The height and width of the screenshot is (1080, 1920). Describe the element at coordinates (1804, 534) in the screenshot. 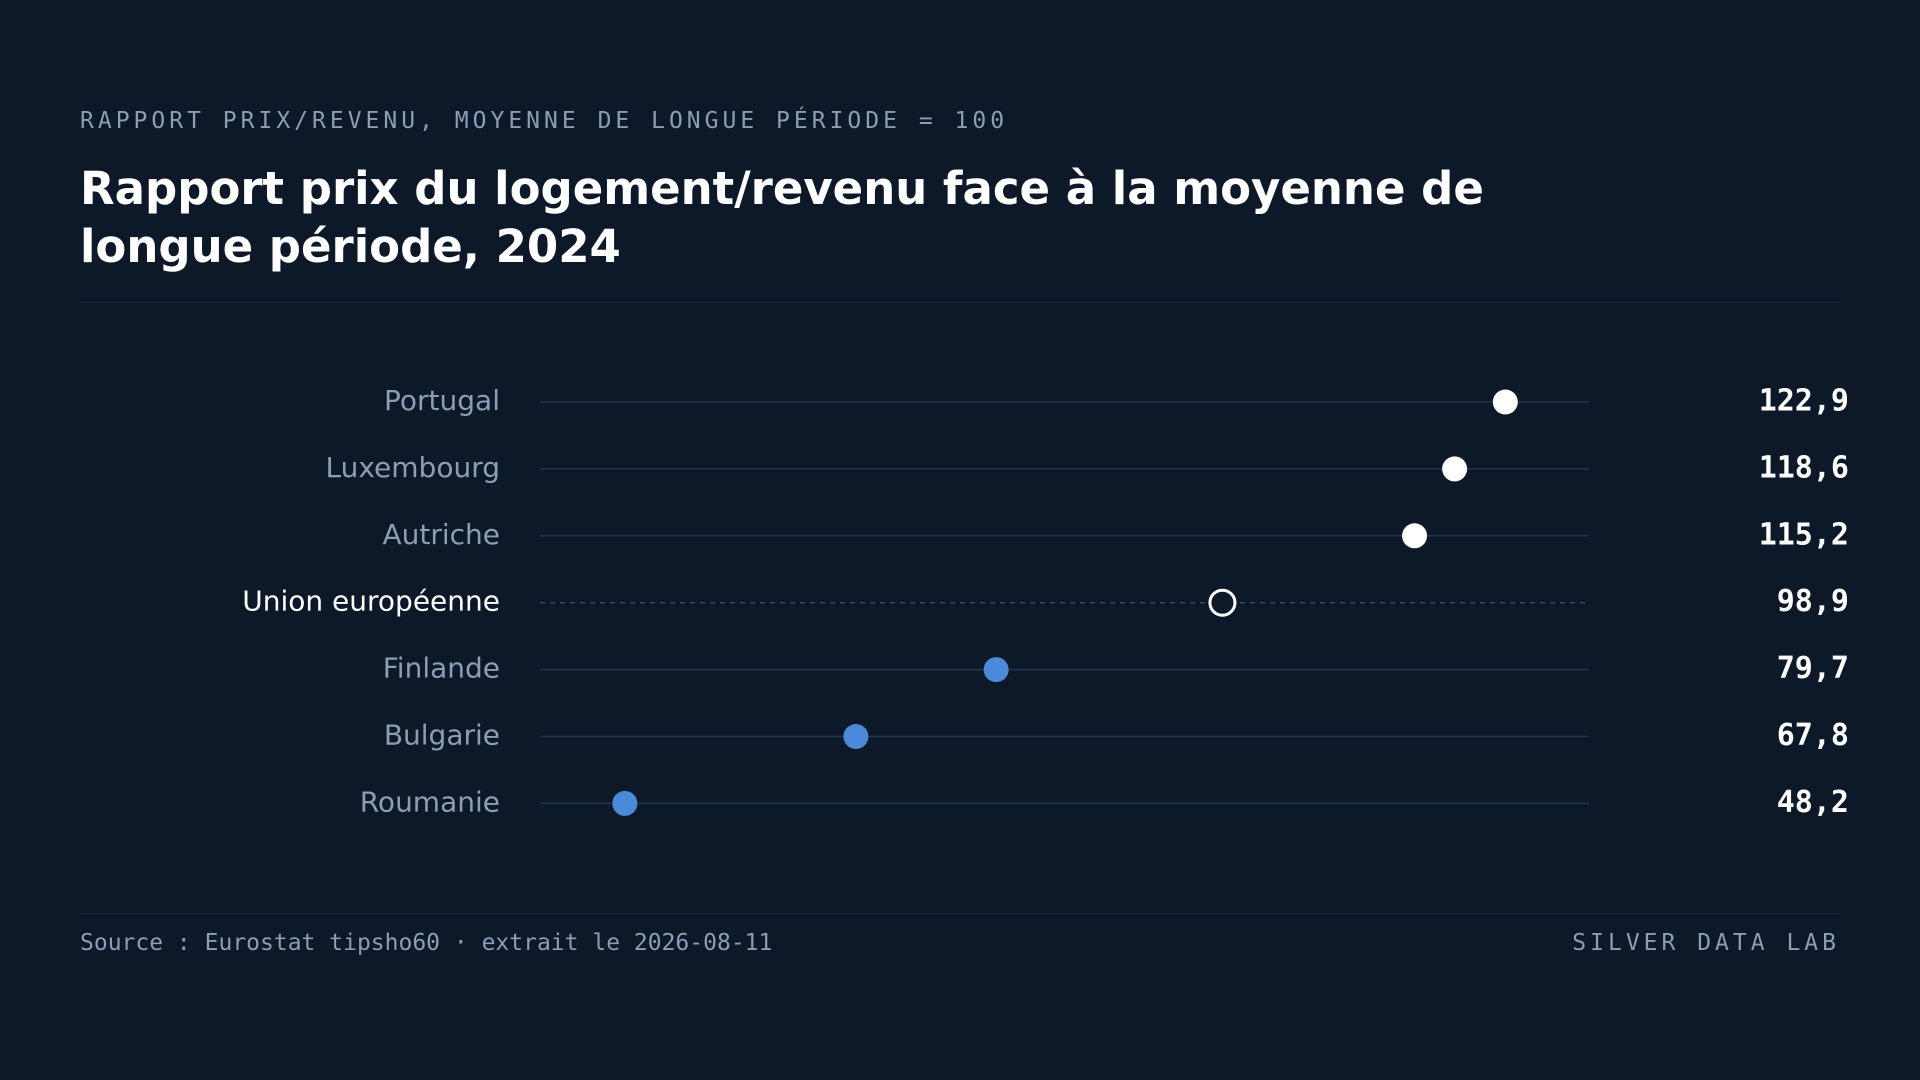

I see `value-label: 115,2` at that location.